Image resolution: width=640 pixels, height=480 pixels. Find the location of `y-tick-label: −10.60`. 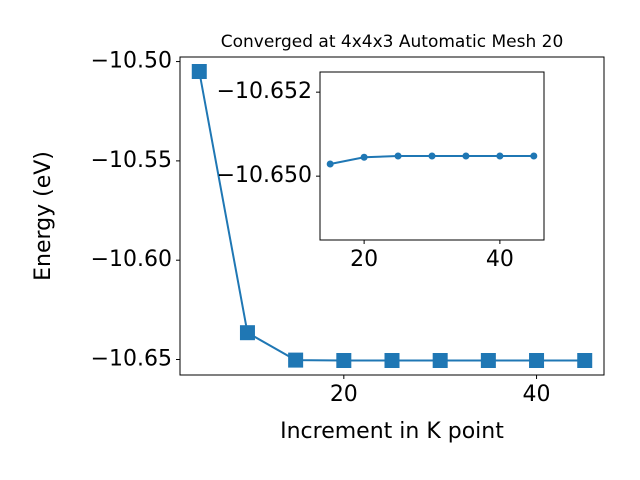

y-tick-label: −10.60 is located at coordinates (131, 259).